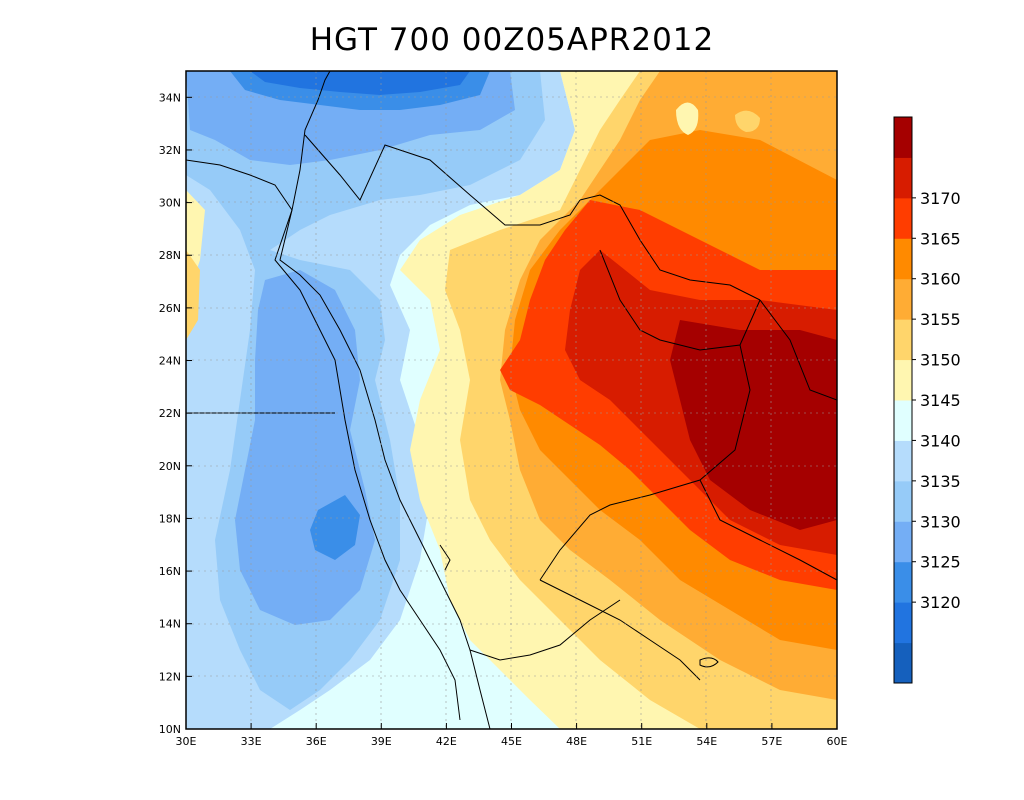 The width and height of the screenshot is (1024, 800). Describe the element at coordinates (687, 118) in the screenshot. I see `field-high-spot` at that location.